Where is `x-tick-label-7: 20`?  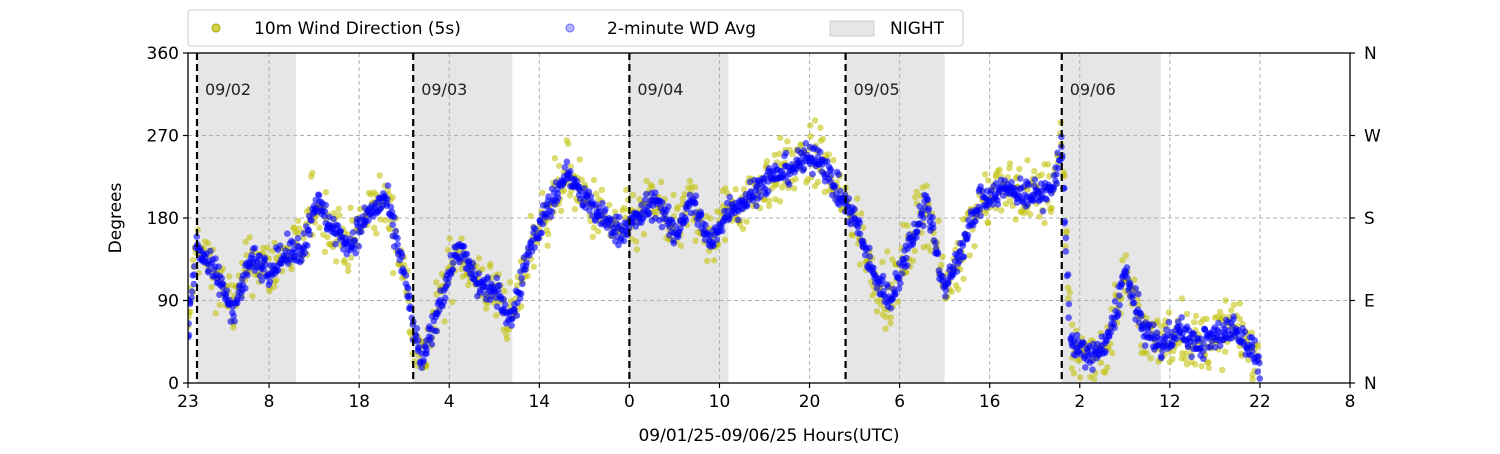
x-tick-label-7: 20 is located at coordinates (810, 402).